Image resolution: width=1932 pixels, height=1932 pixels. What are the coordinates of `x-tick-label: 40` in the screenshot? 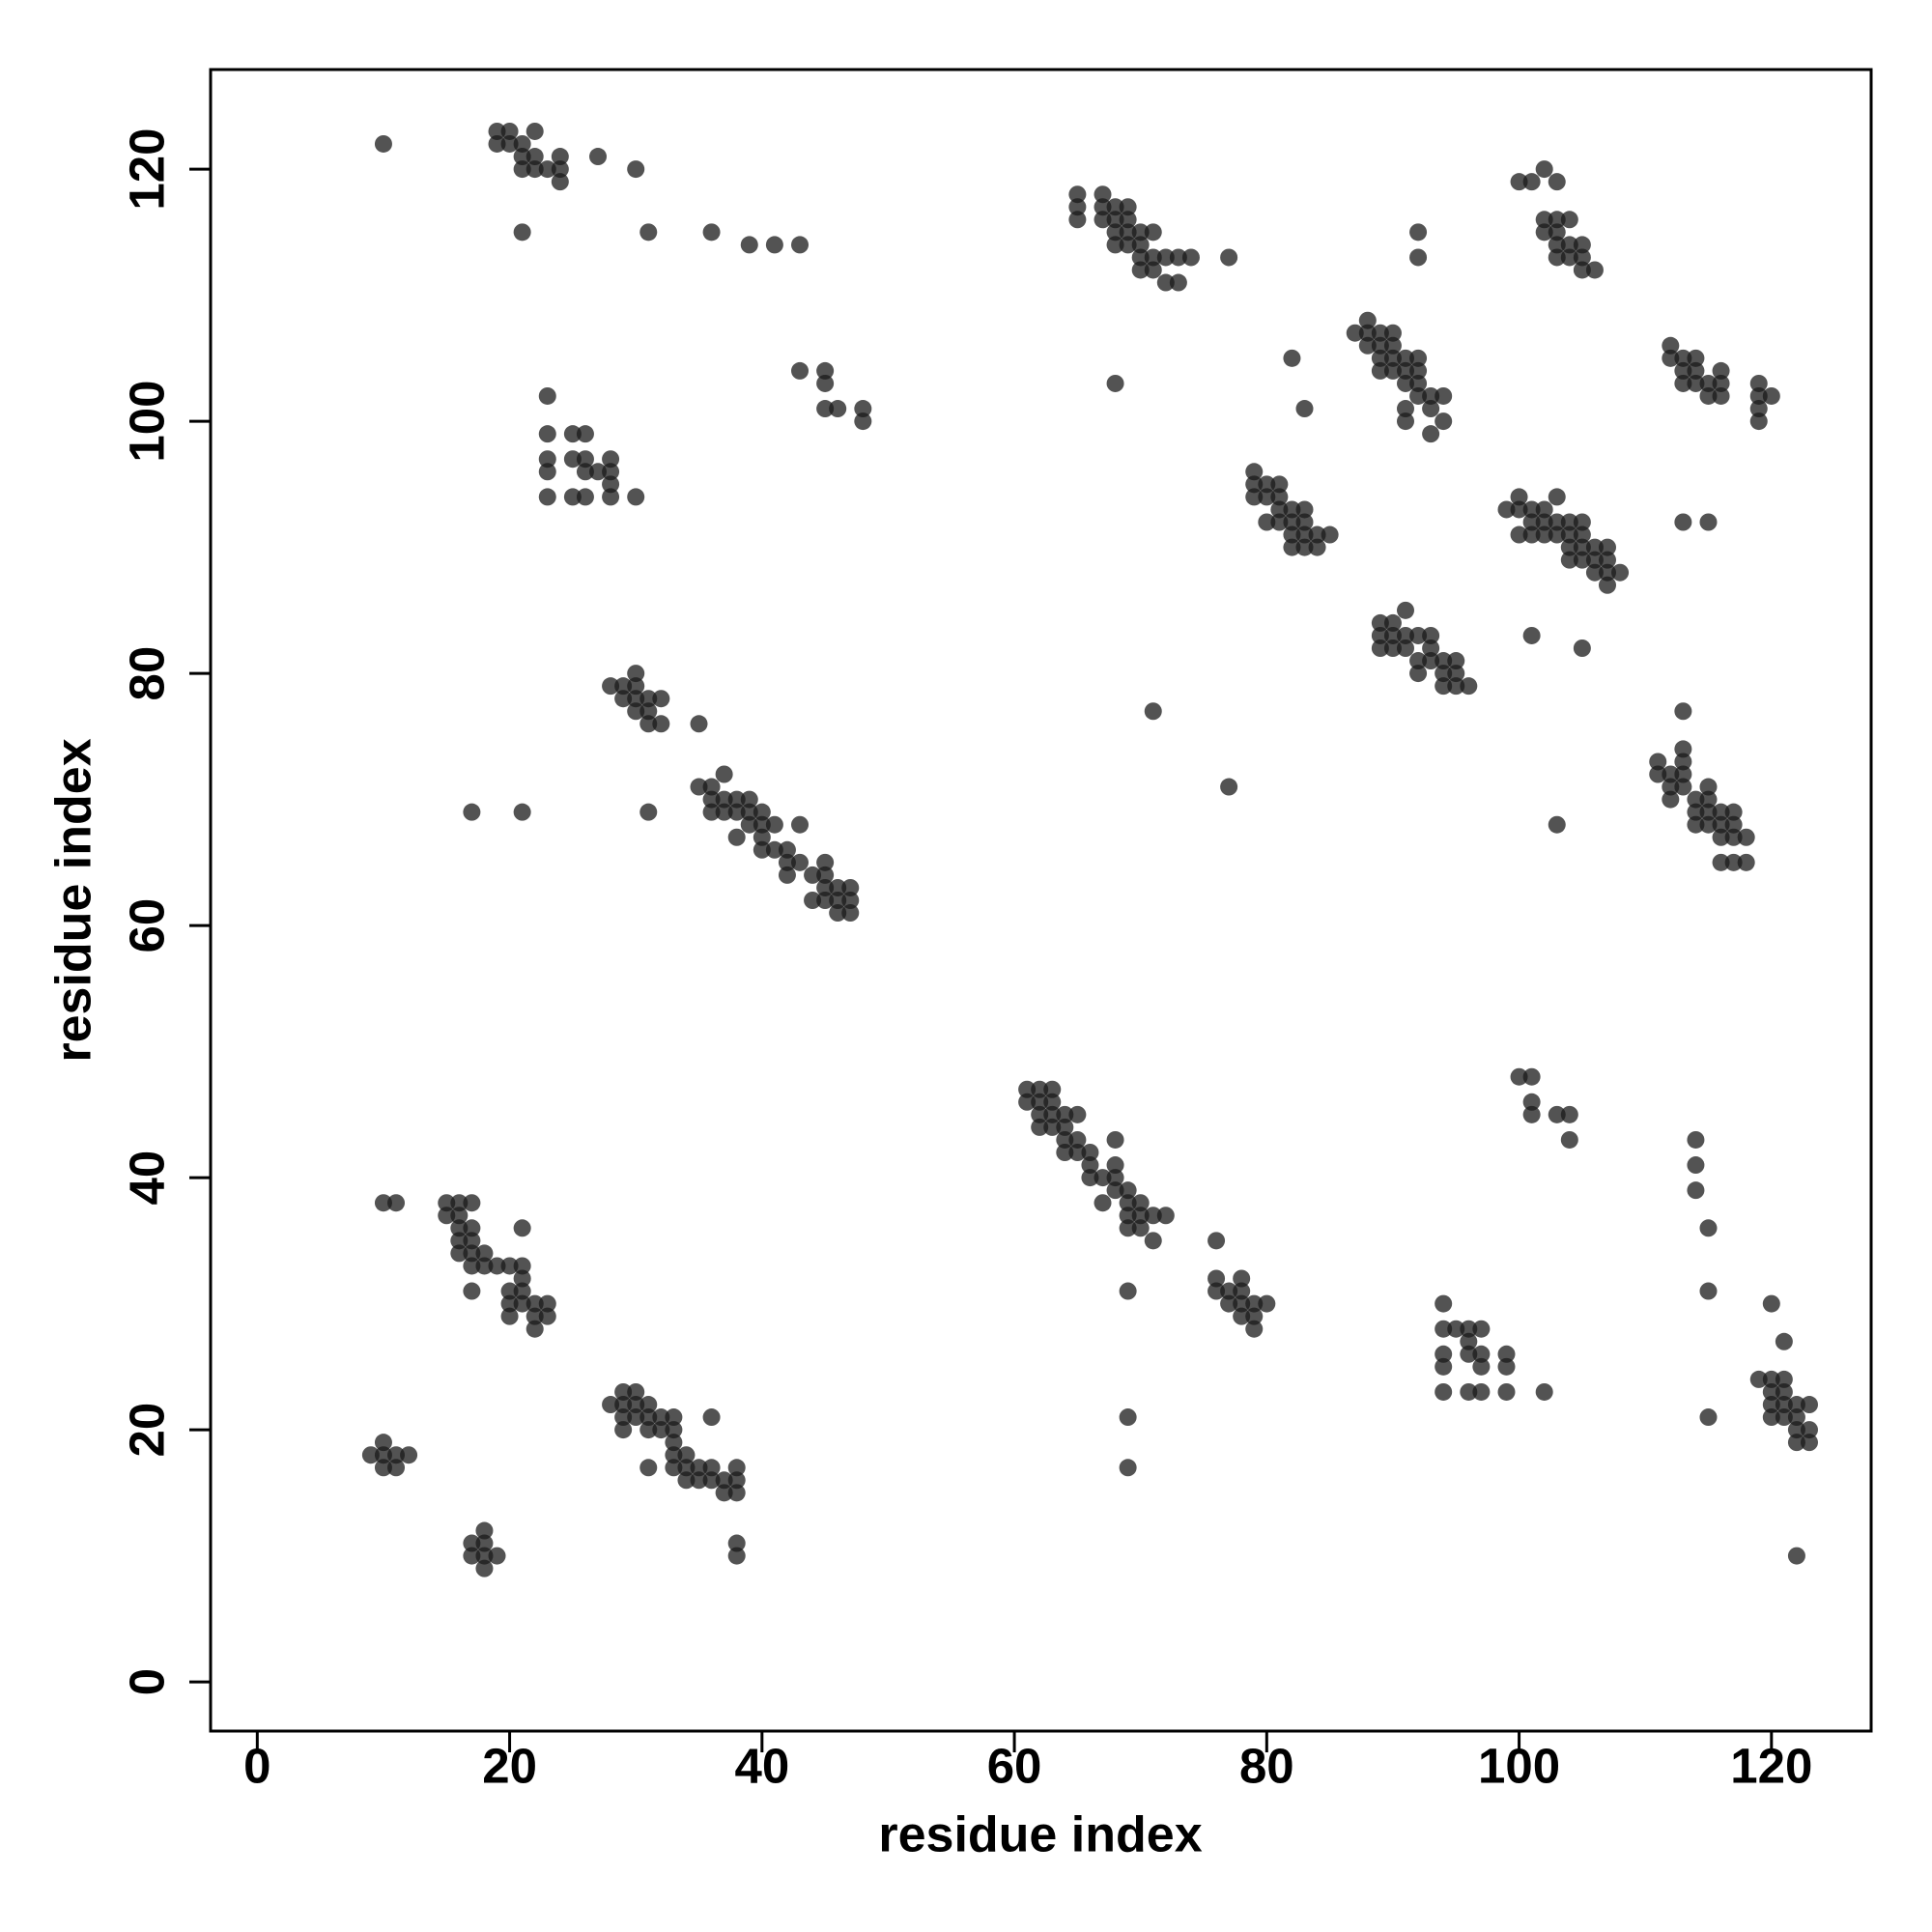 It's located at (761, 1765).